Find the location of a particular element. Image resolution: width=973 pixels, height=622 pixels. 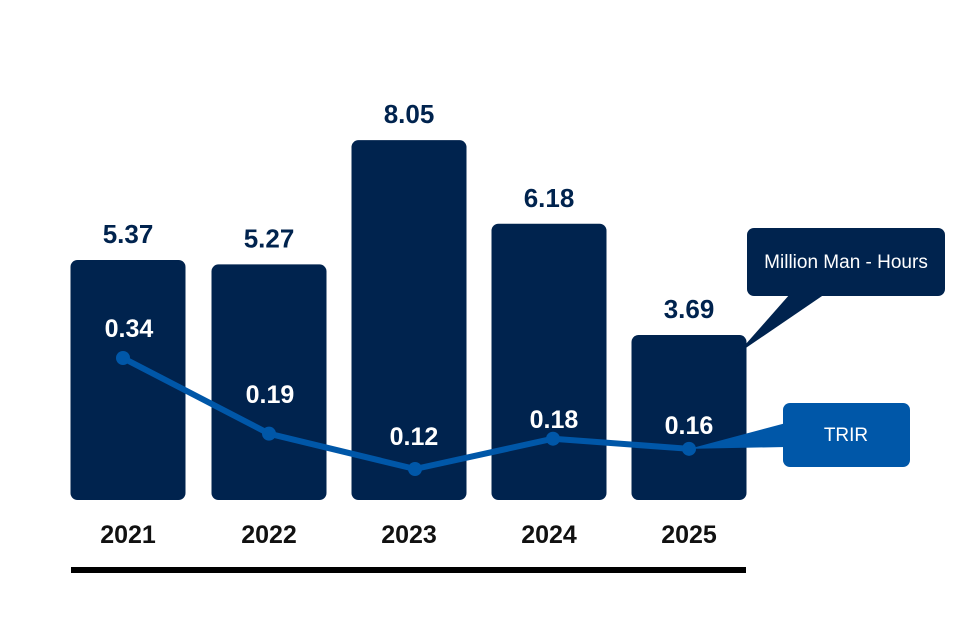

trir-point-2025 is located at coordinates (689, 448).